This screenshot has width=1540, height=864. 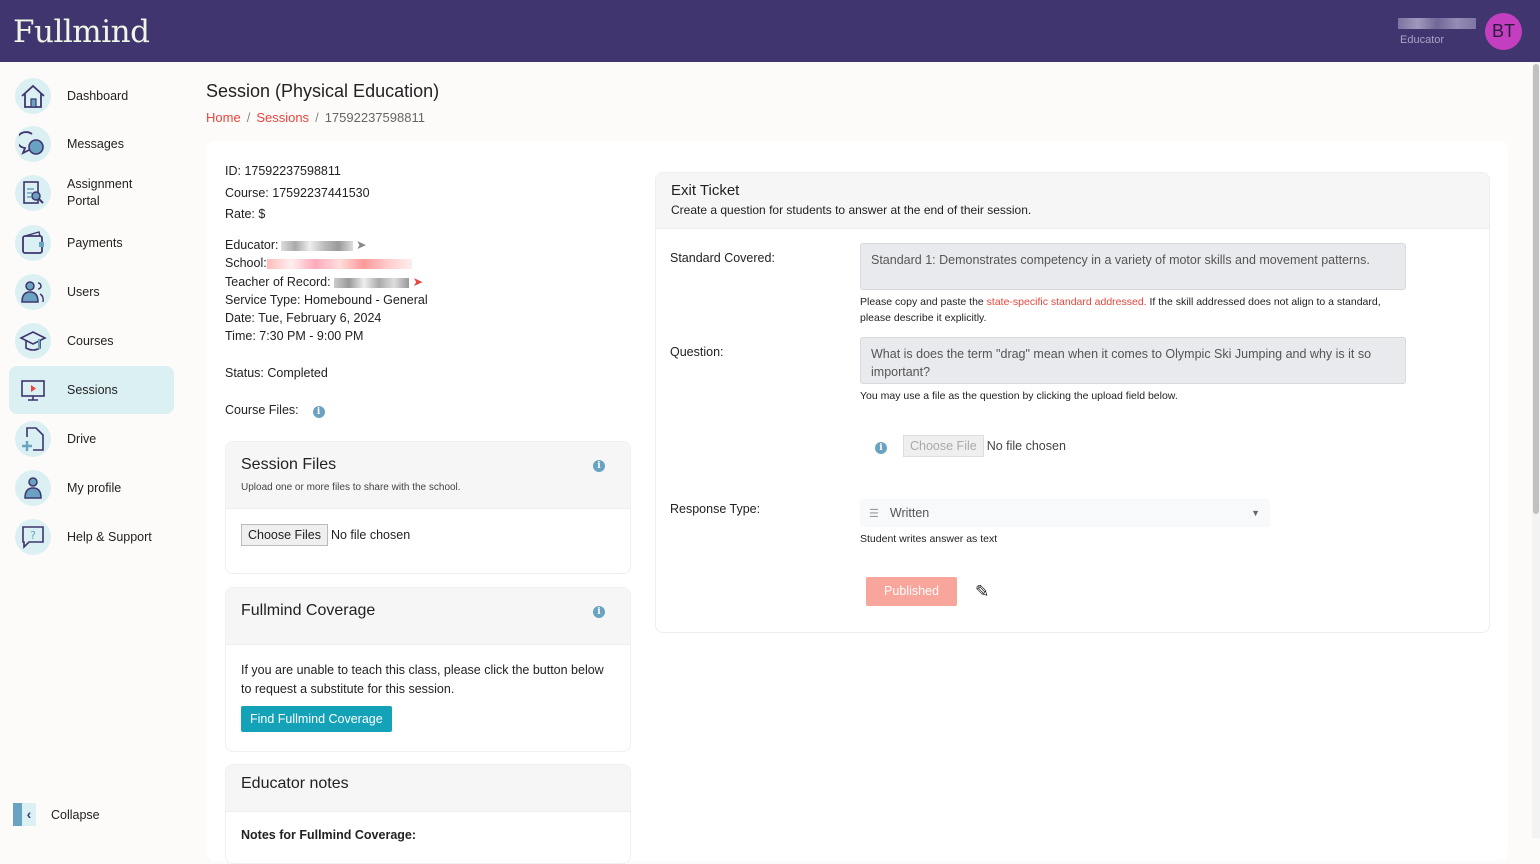 What do you see at coordinates (33, 96) in the screenshot?
I see `home-icon` at bounding box center [33, 96].